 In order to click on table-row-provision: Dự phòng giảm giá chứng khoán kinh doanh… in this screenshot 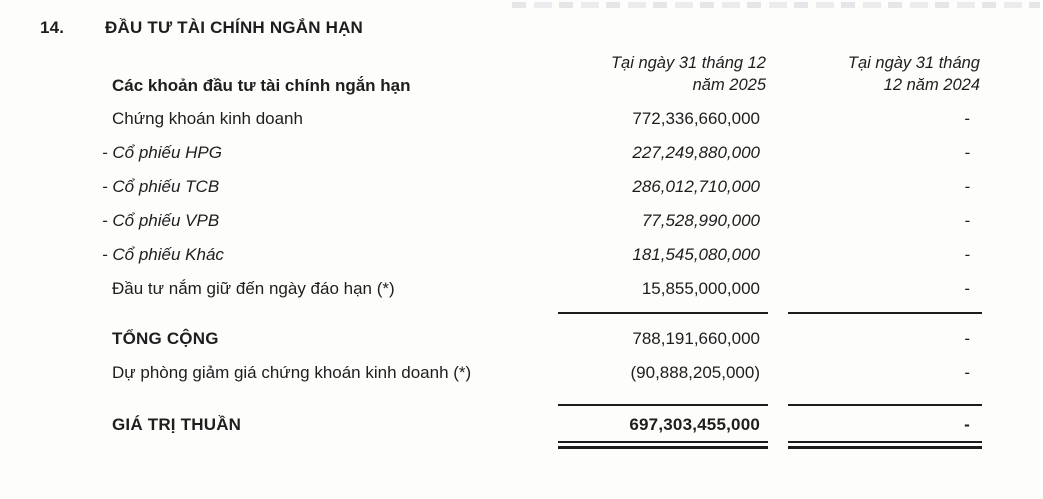, I will do `click(541, 373)`.